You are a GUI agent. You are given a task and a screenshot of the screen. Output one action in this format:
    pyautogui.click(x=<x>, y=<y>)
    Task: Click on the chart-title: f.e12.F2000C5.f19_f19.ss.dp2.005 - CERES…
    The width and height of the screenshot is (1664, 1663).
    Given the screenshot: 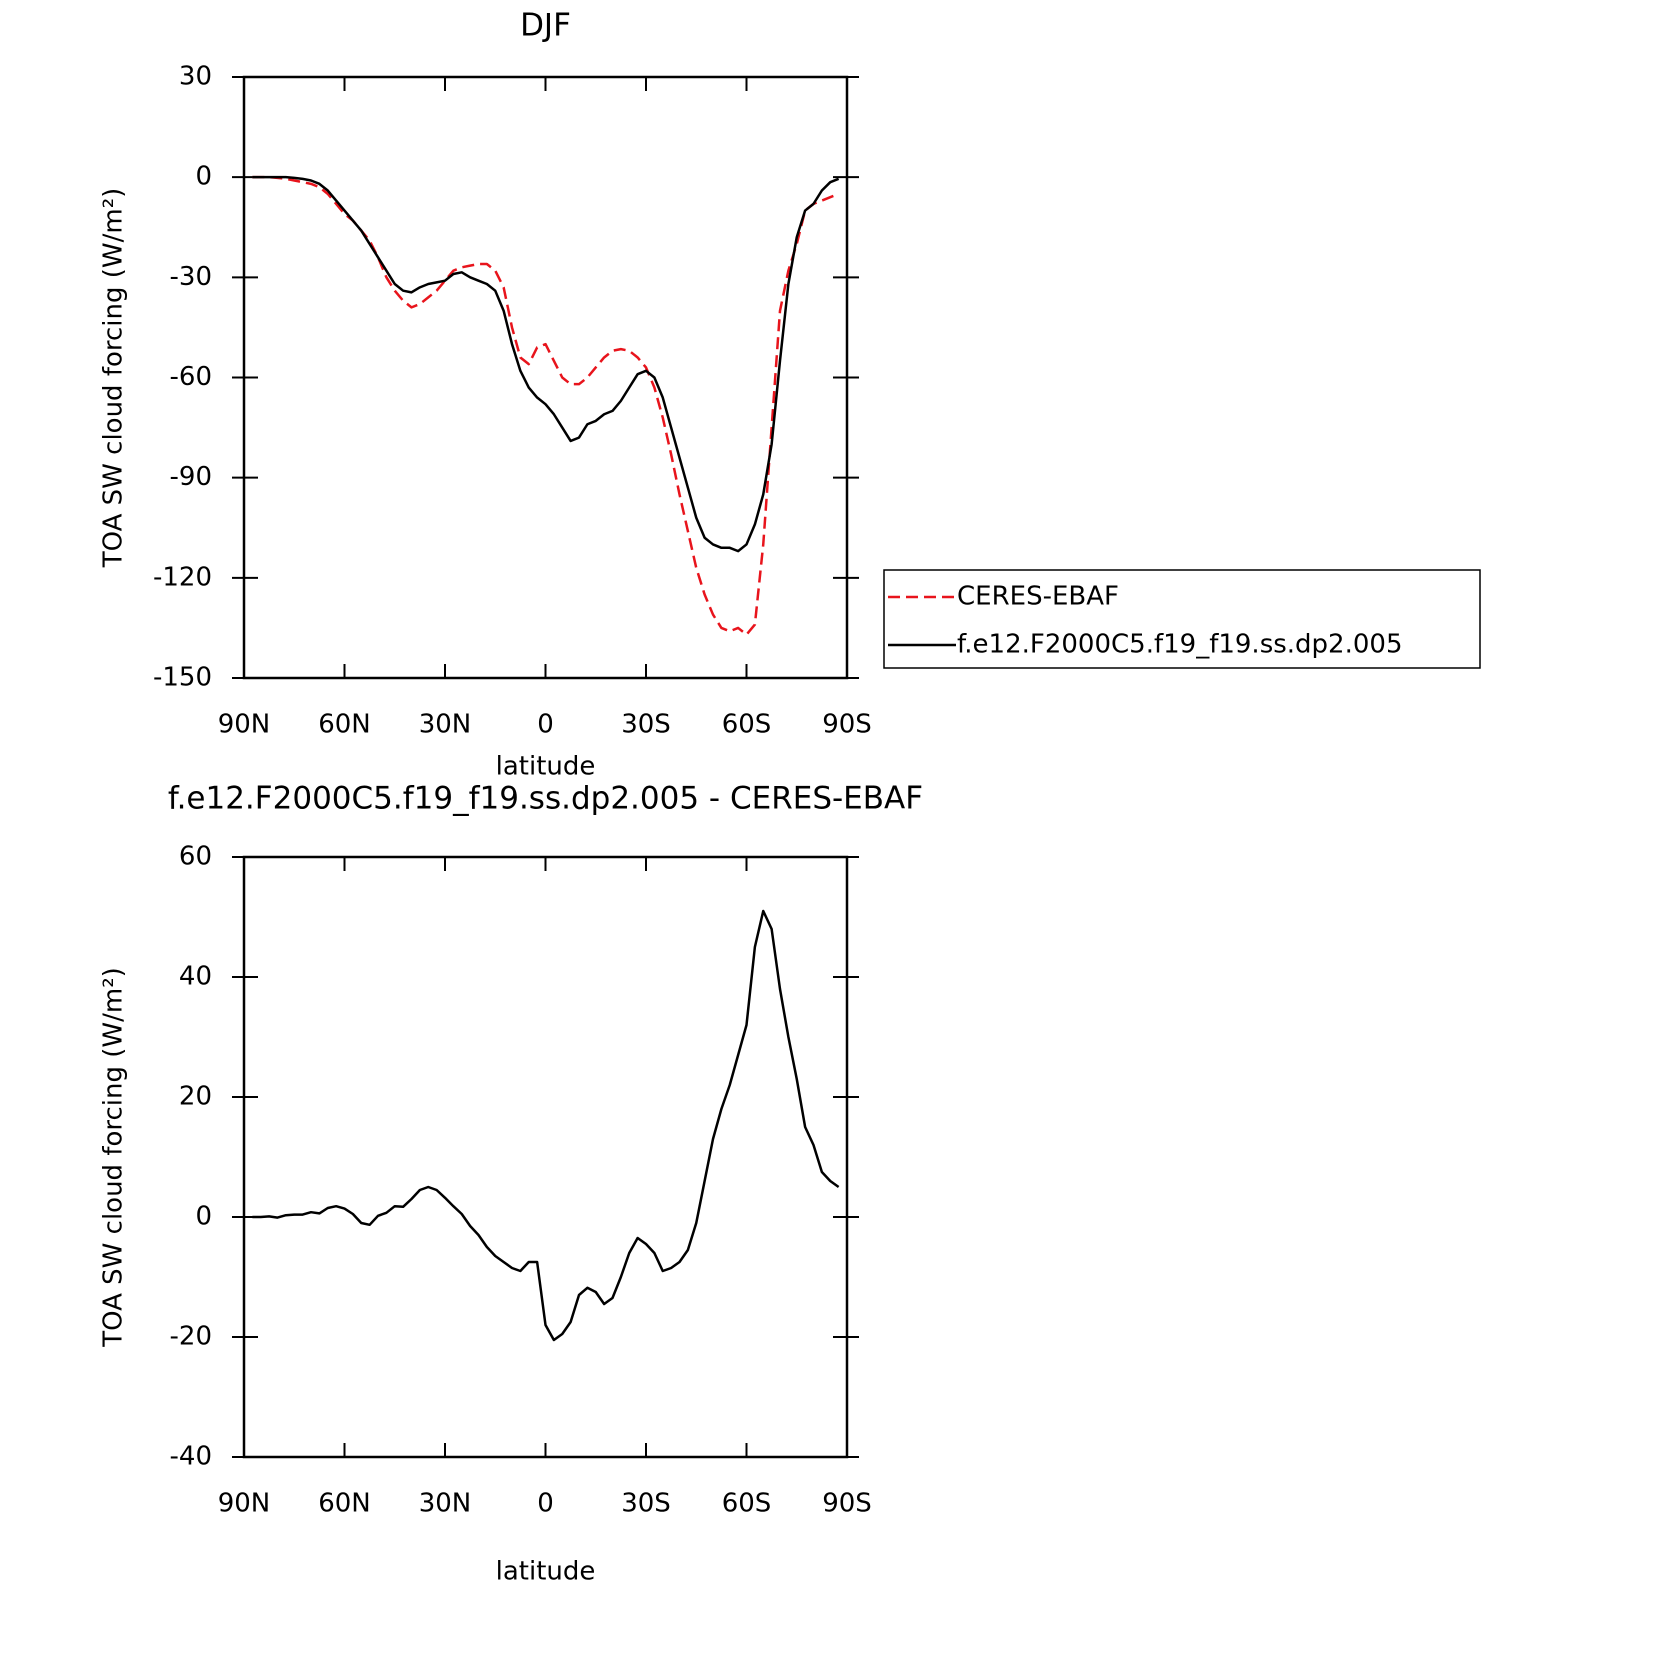 What is the action you would take?
    pyautogui.click(x=545, y=799)
    